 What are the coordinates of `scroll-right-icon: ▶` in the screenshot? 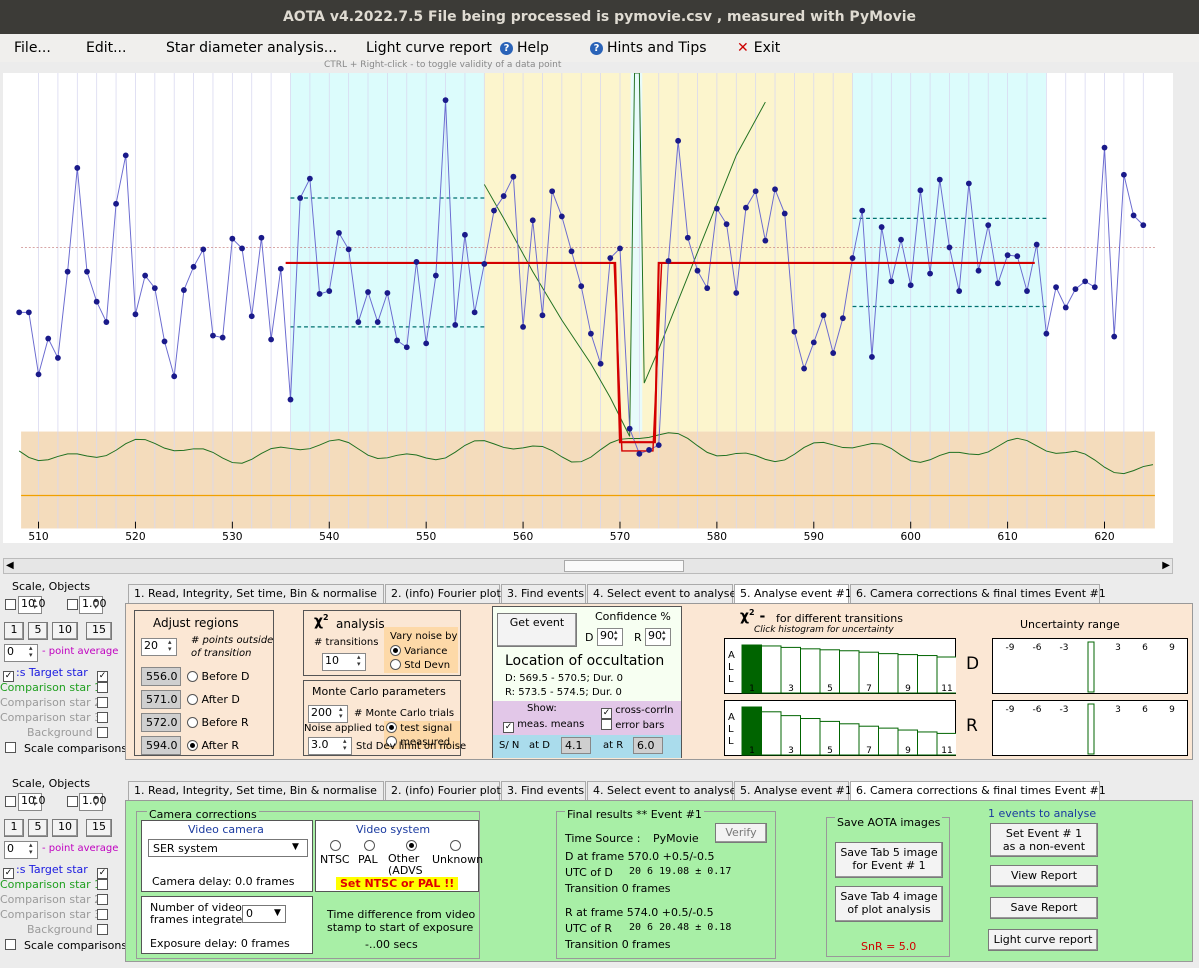 It's located at (1166, 565).